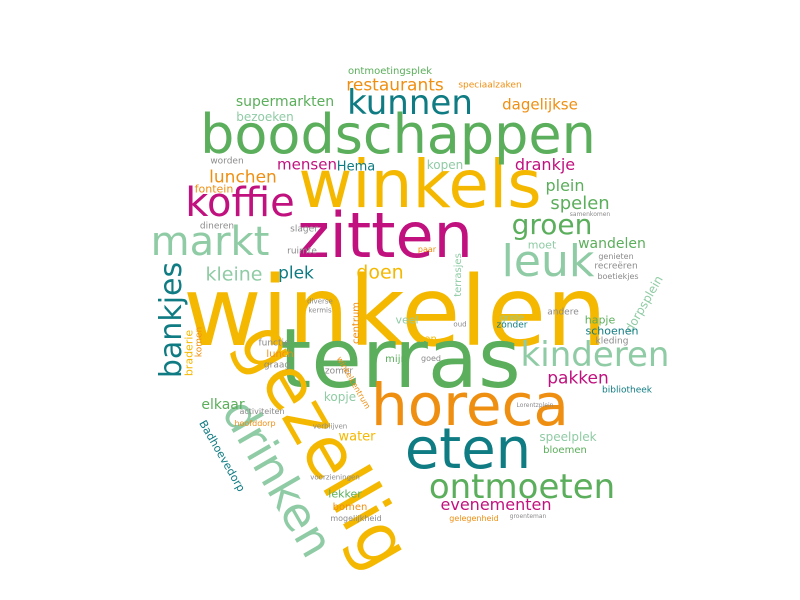 The image size is (800, 600). What do you see at coordinates (618, 276) in the screenshot?
I see `word-boetiekjes: boetiekjes` at bounding box center [618, 276].